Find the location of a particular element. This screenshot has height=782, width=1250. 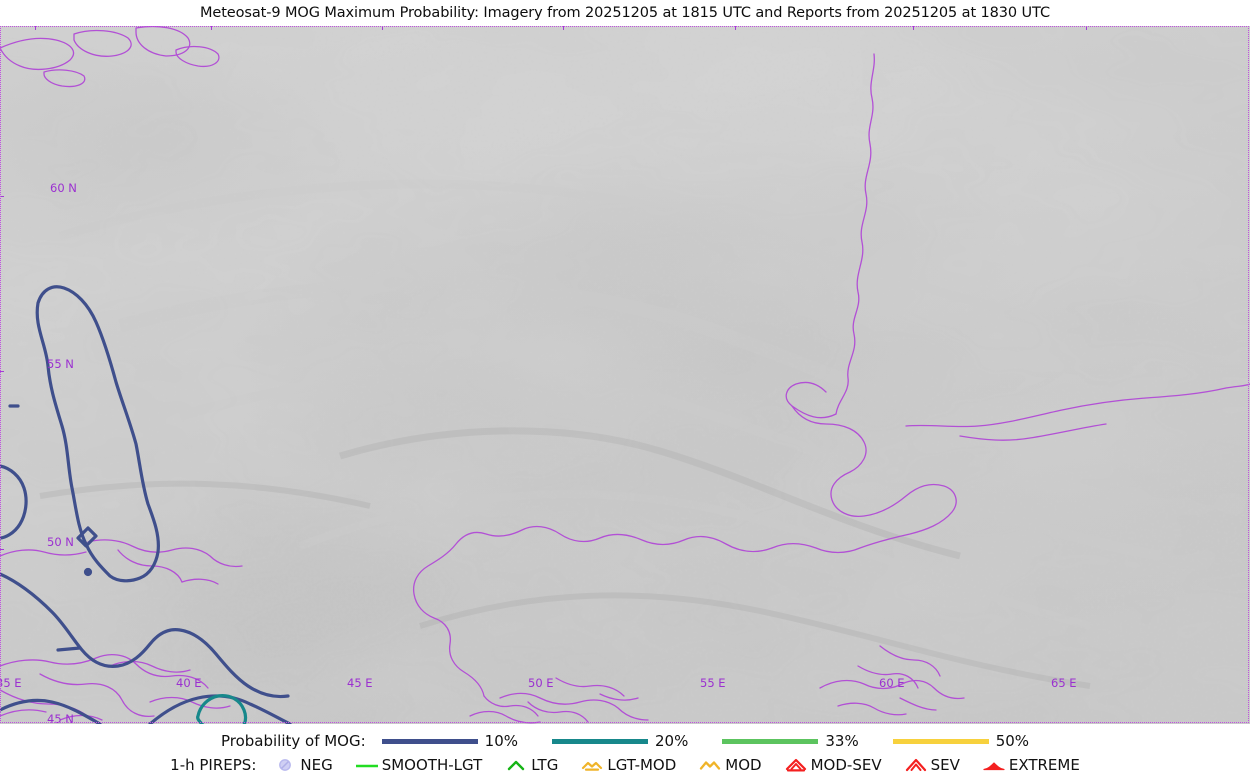

lgt-mod-chevron-bar-icon is located at coordinates (592, 765).